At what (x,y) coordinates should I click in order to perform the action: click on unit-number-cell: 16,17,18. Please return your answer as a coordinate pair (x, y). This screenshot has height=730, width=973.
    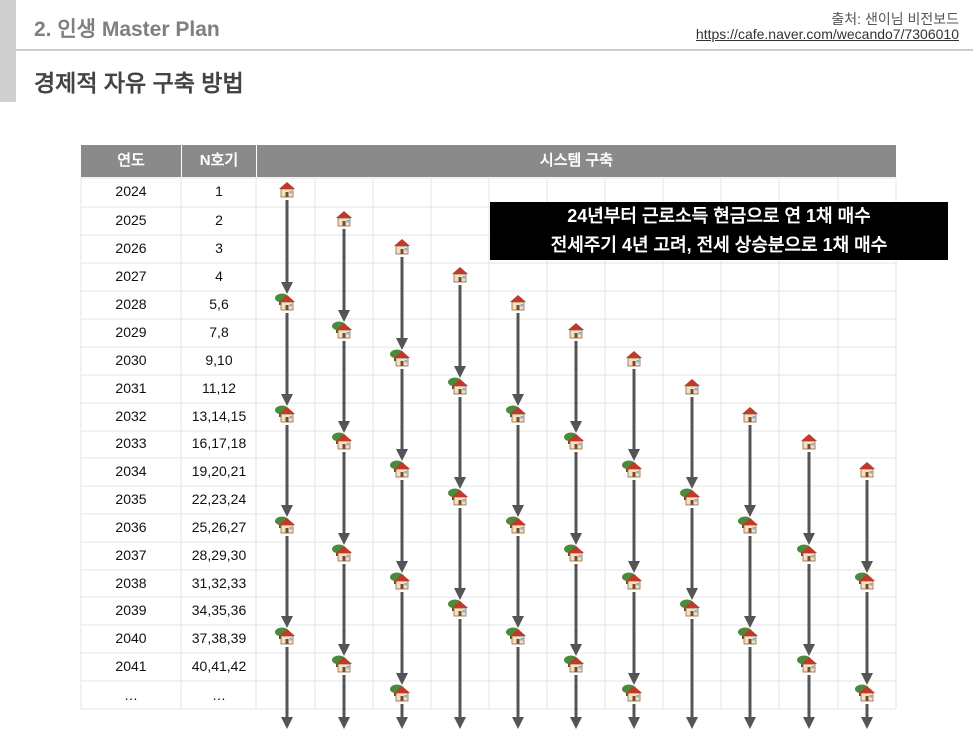
    Looking at the image, I should click on (219, 443).